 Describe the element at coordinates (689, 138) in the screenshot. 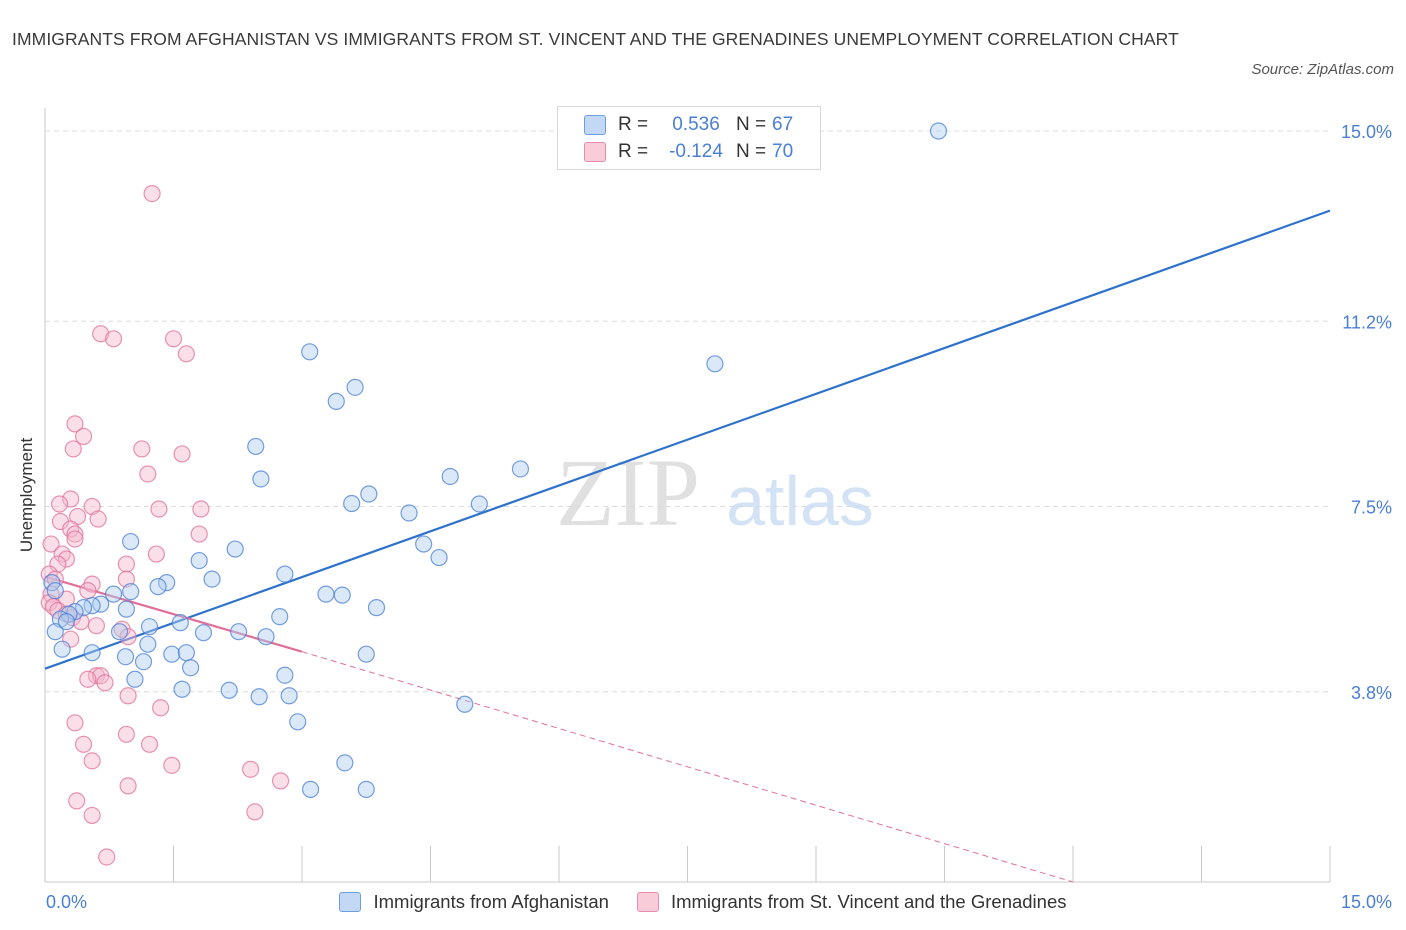

I see `stats-legend: R = 0.536 N = 67 R = -0.124 N = 70` at that location.